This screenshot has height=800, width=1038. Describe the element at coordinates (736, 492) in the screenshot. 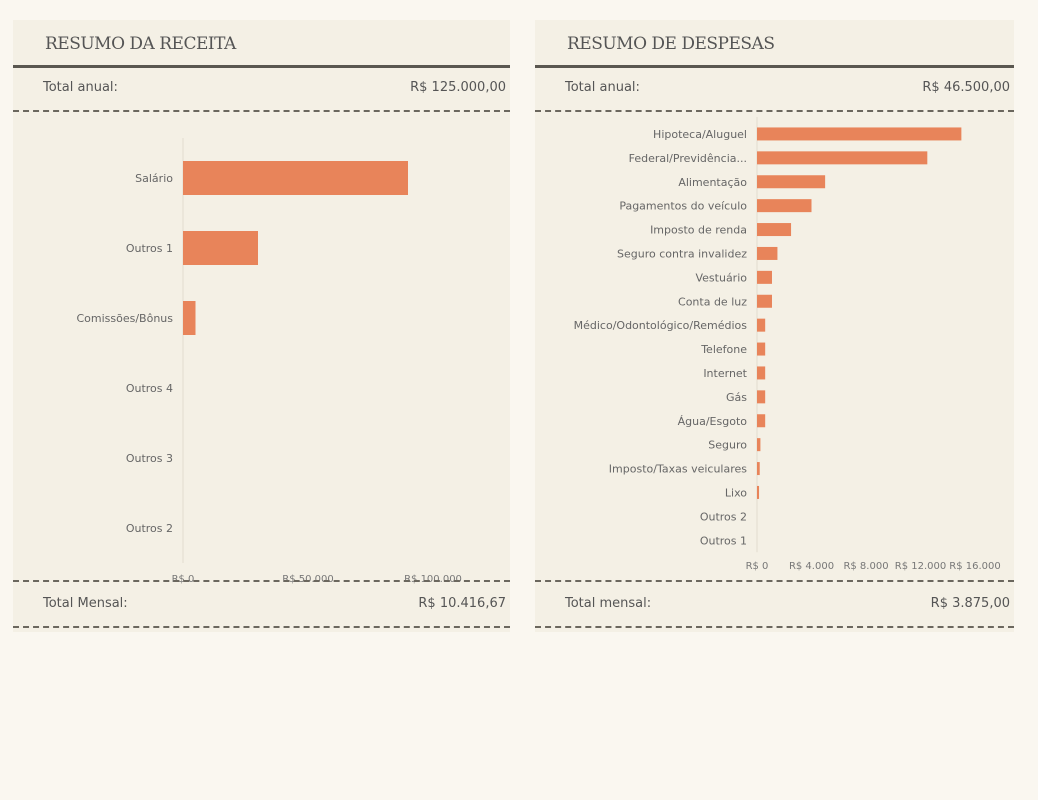

I see `category-label: Lixo` at that location.